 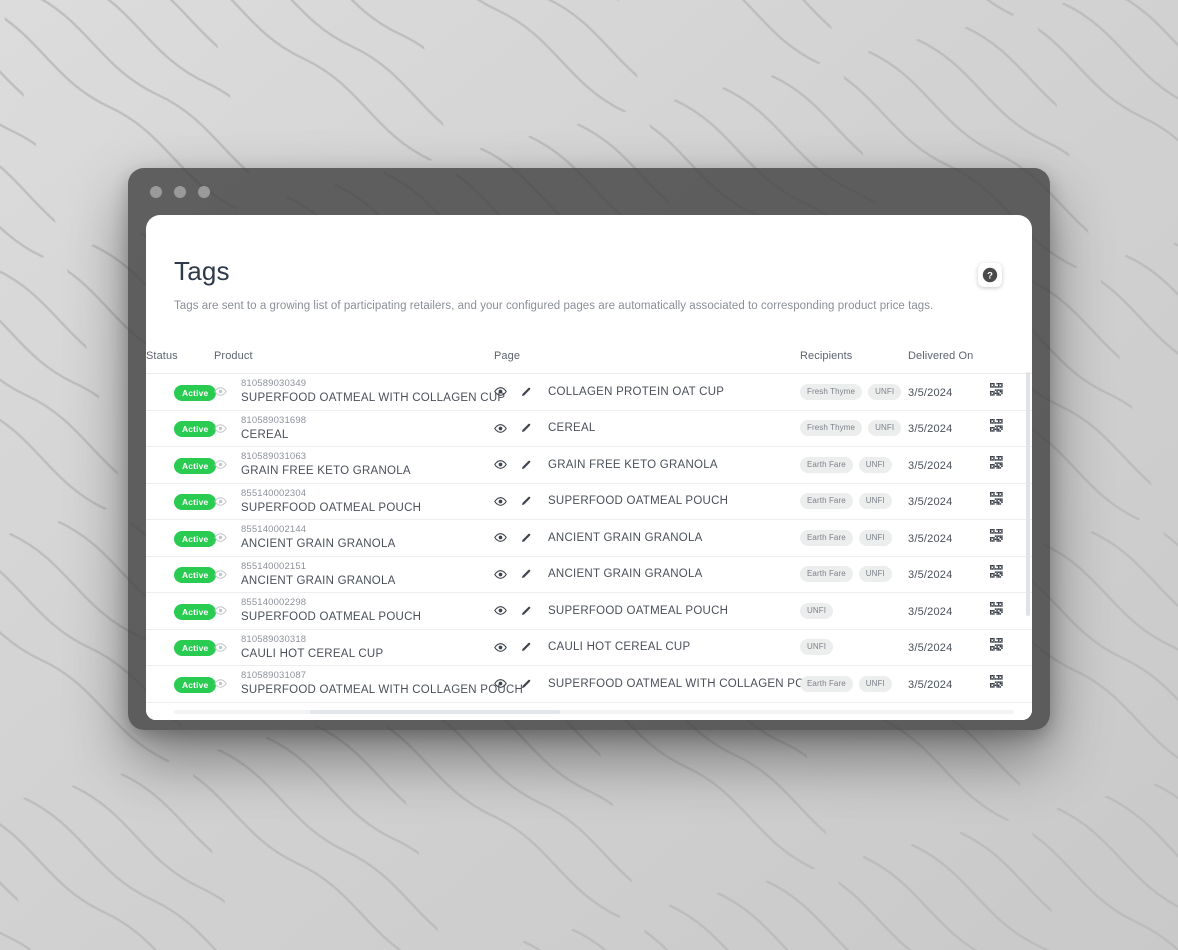 I want to click on help-button: ?, so click(x=990, y=275).